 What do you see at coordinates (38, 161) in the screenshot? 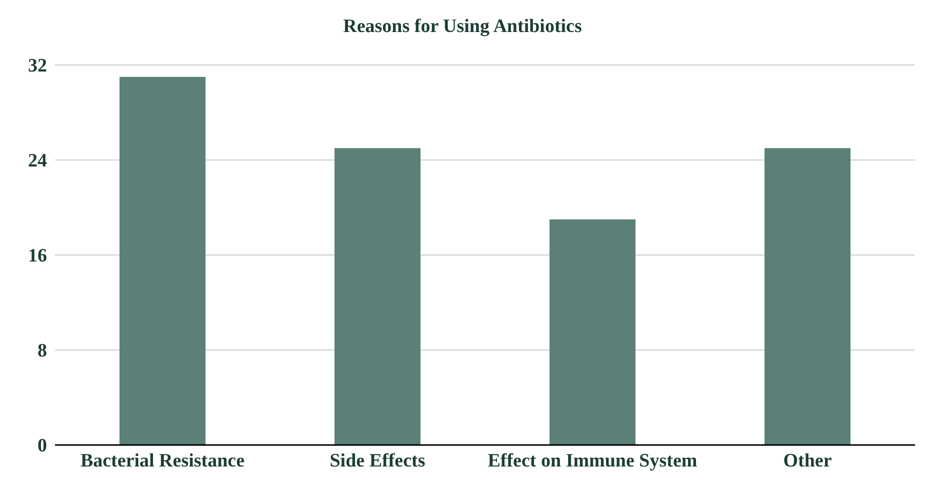
I see `y-tick-label: 24` at bounding box center [38, 161].